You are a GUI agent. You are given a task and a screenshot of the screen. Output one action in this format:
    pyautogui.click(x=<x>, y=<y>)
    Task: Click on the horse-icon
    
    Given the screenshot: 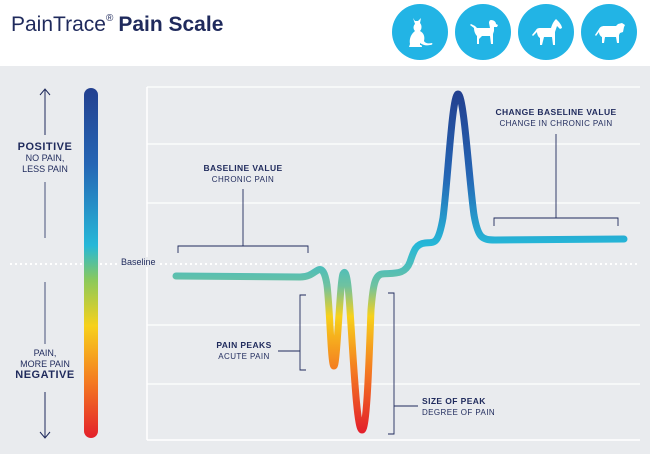 What is the action you would take?
    pyautogui.click(x=546, y=32)
    